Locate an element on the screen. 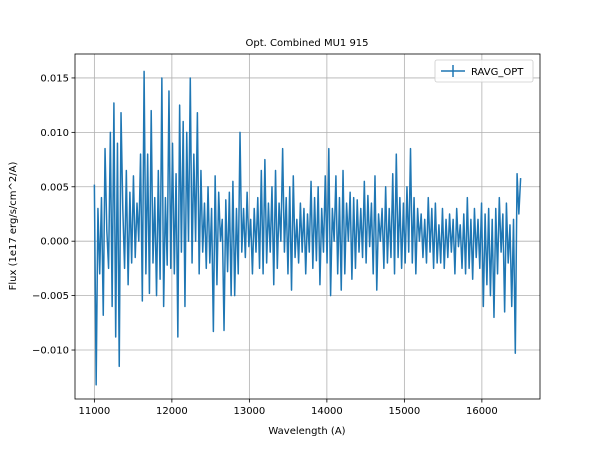 This screenshot has height=450, width=600. x-tick-label: 14000 is located at coordinates (327, 411).